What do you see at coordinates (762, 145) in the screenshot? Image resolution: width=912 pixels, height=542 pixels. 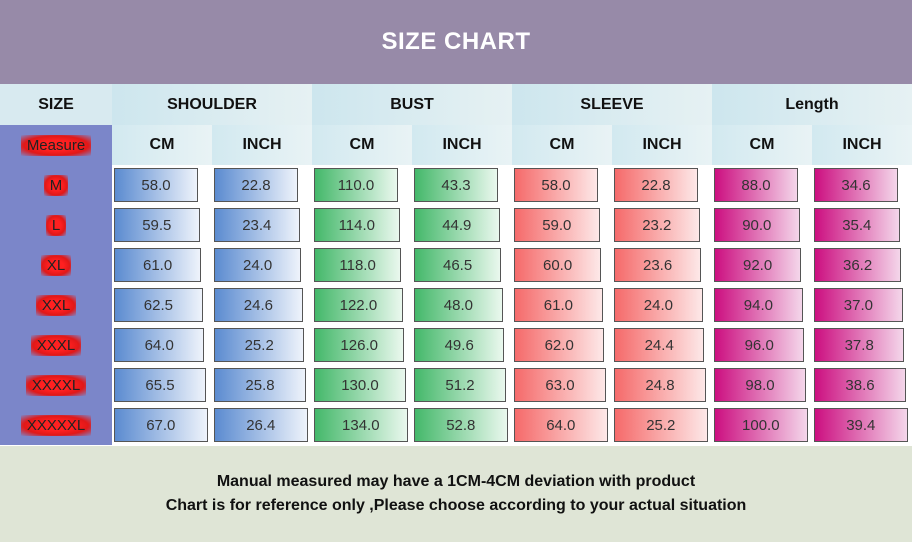 I see `unit-header-length-cm: CM` at bounding box center [762, 145].